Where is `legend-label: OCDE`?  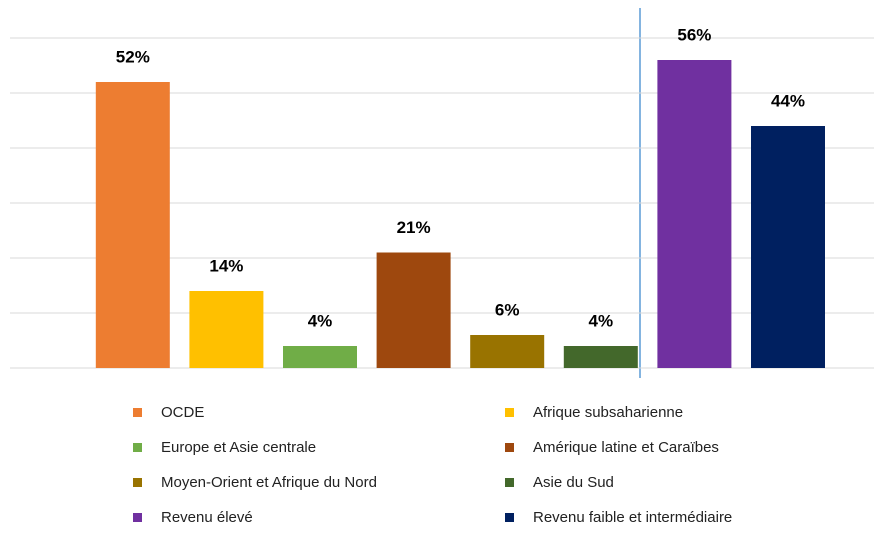 legend-label: OCDE is located at coordinates (182, 412).